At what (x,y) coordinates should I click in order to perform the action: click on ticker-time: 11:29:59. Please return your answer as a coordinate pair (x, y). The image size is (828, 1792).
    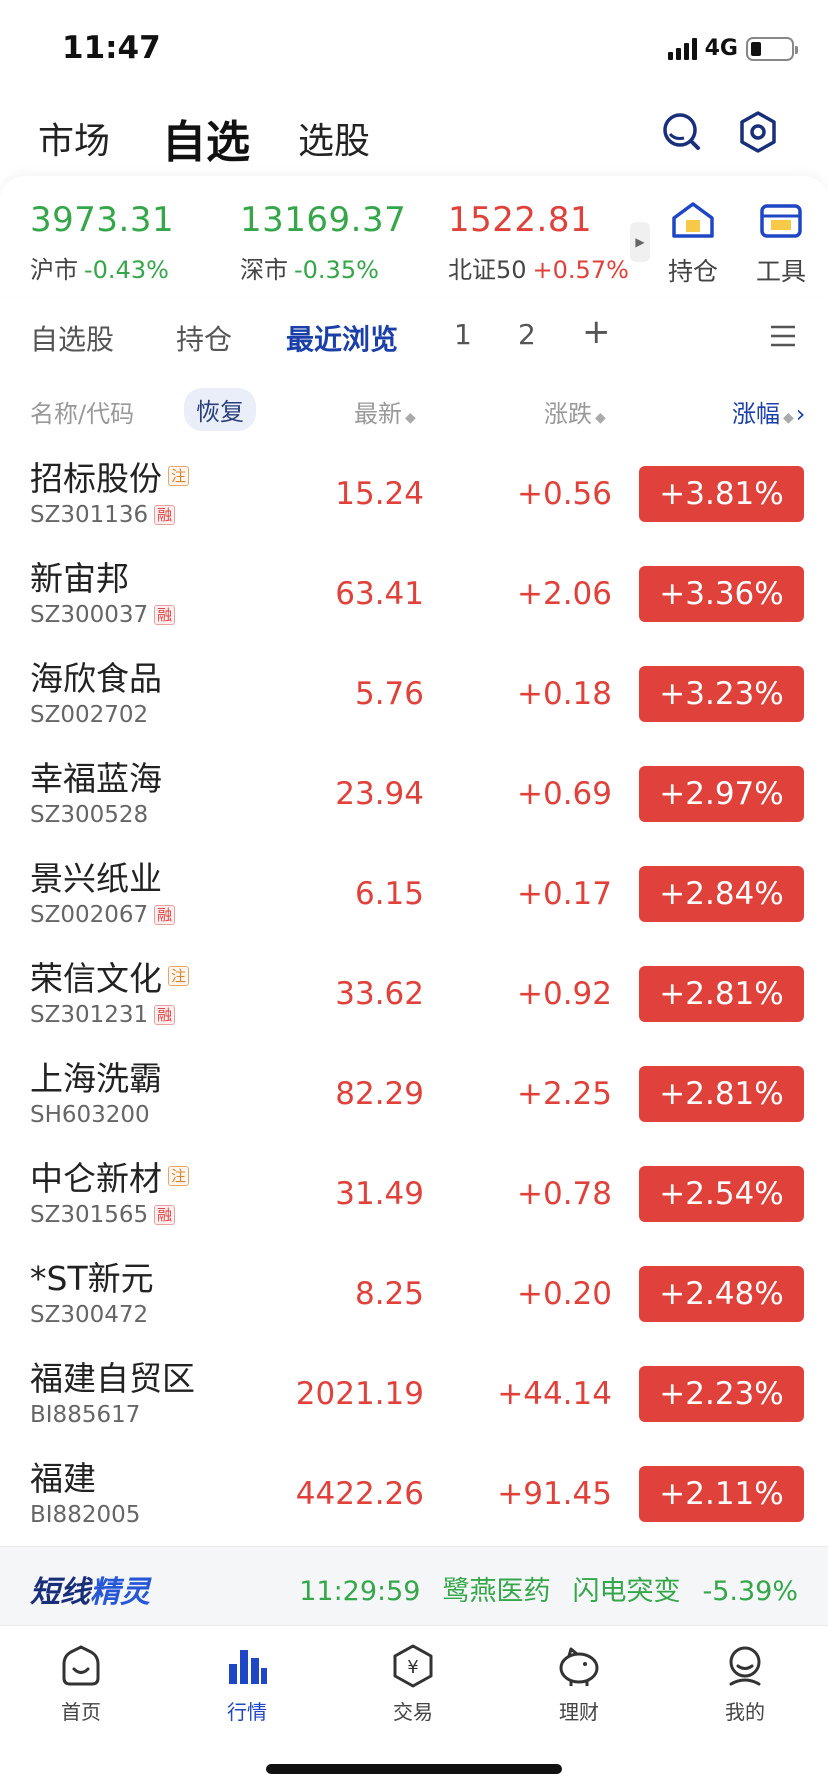
    Looking at the image, I should click on (360, 1591).